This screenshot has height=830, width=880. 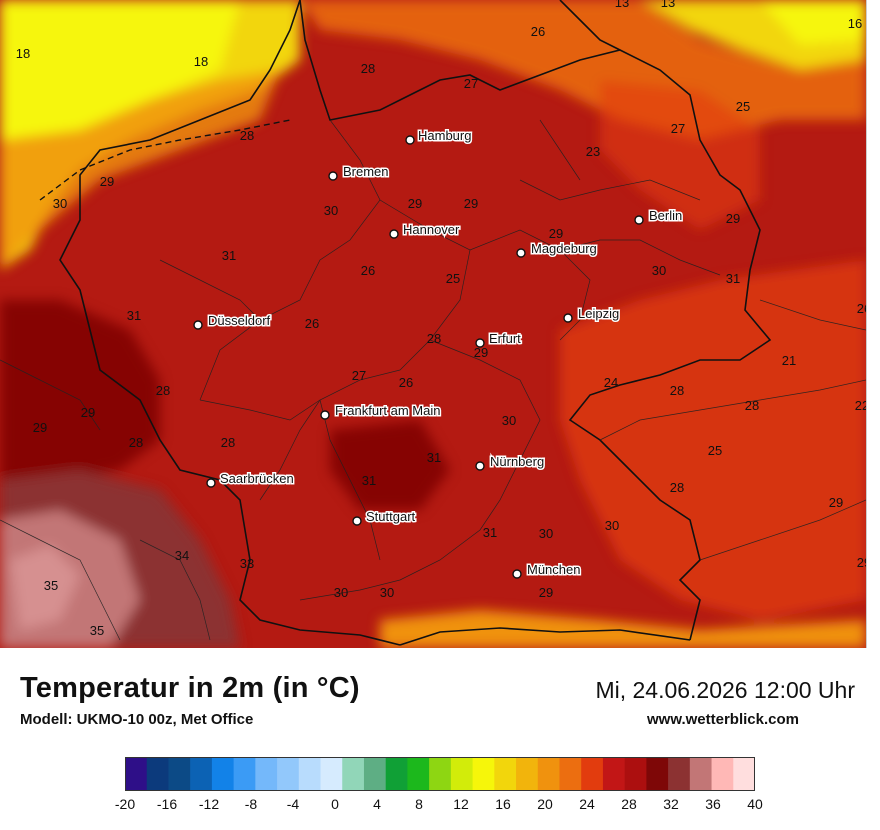 What do you see at coordinates (553, 569) in the screenshot?
I see `city-label: München` at bounding box center [553, 569].